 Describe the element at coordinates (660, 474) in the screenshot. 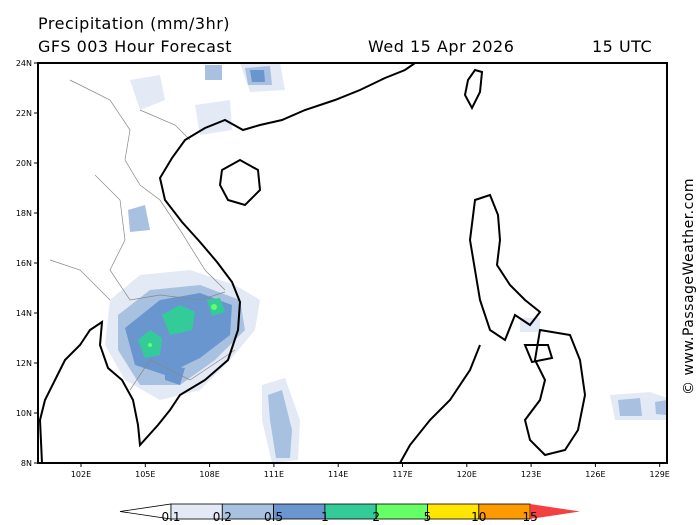

I see `lon-label: 129E` at that location.